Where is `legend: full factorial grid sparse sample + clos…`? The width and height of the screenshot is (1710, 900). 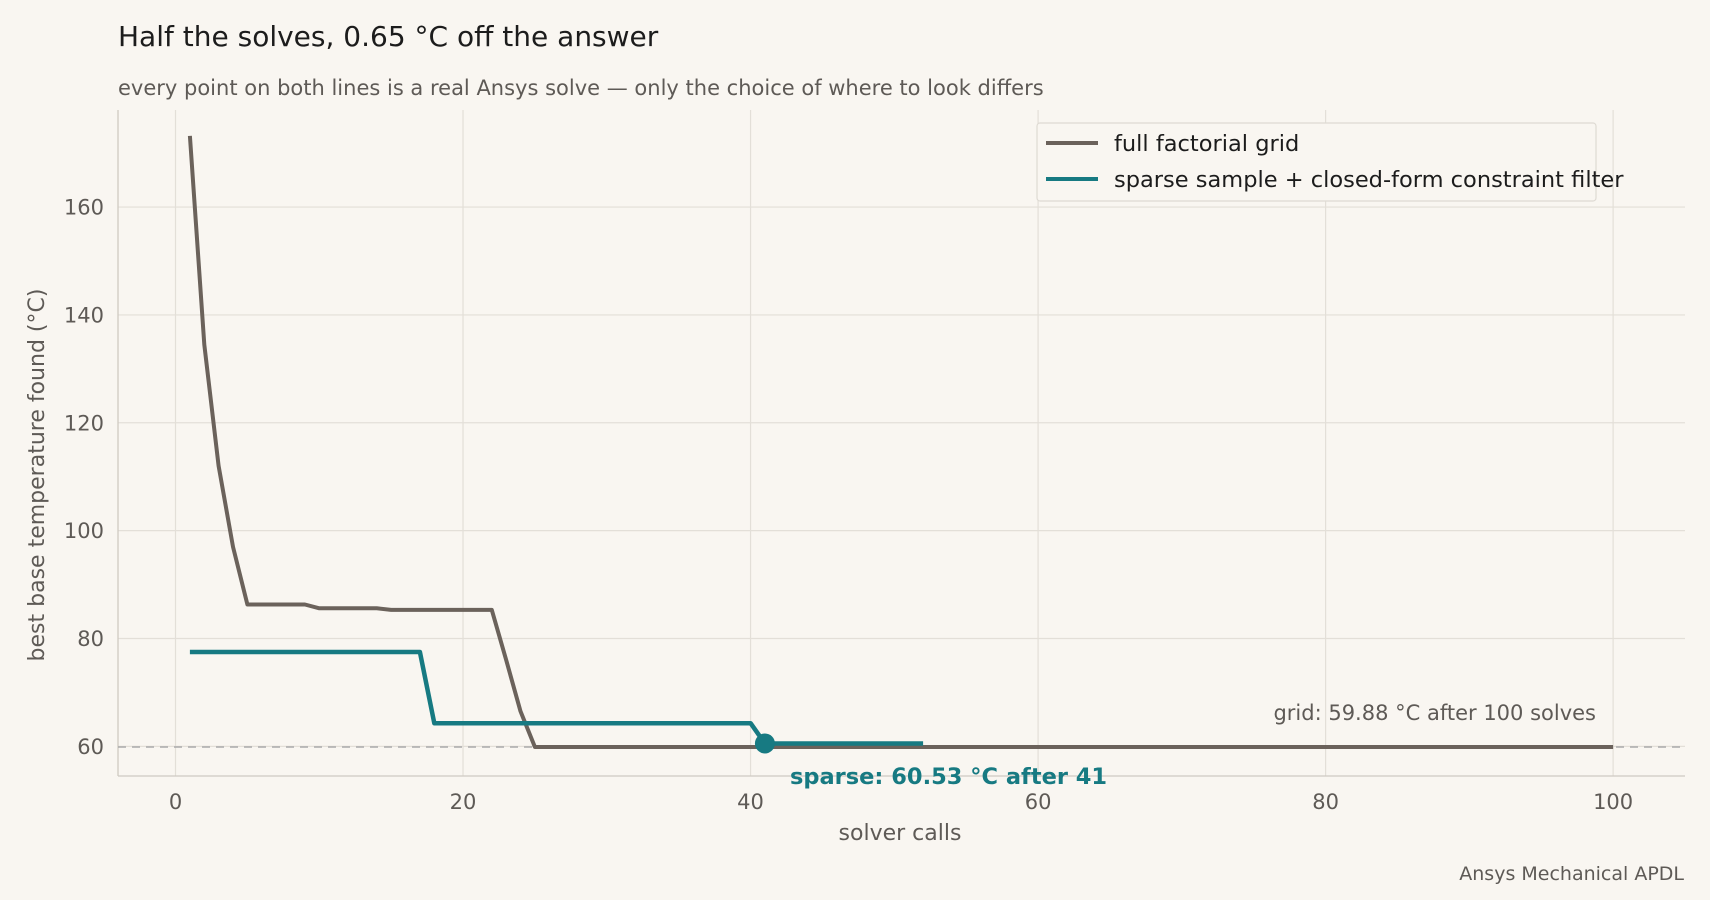 legend: full factorial grid sparse sample + clos… is located at coordinates (1330, 162).